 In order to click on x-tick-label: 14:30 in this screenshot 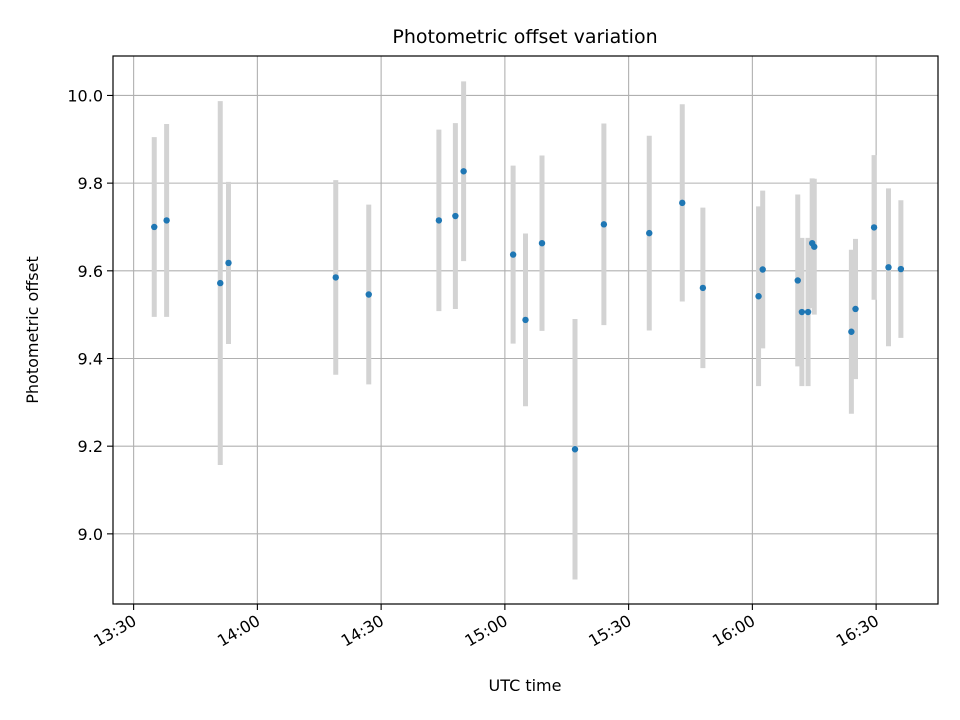, I will do `click(362, 631)`.